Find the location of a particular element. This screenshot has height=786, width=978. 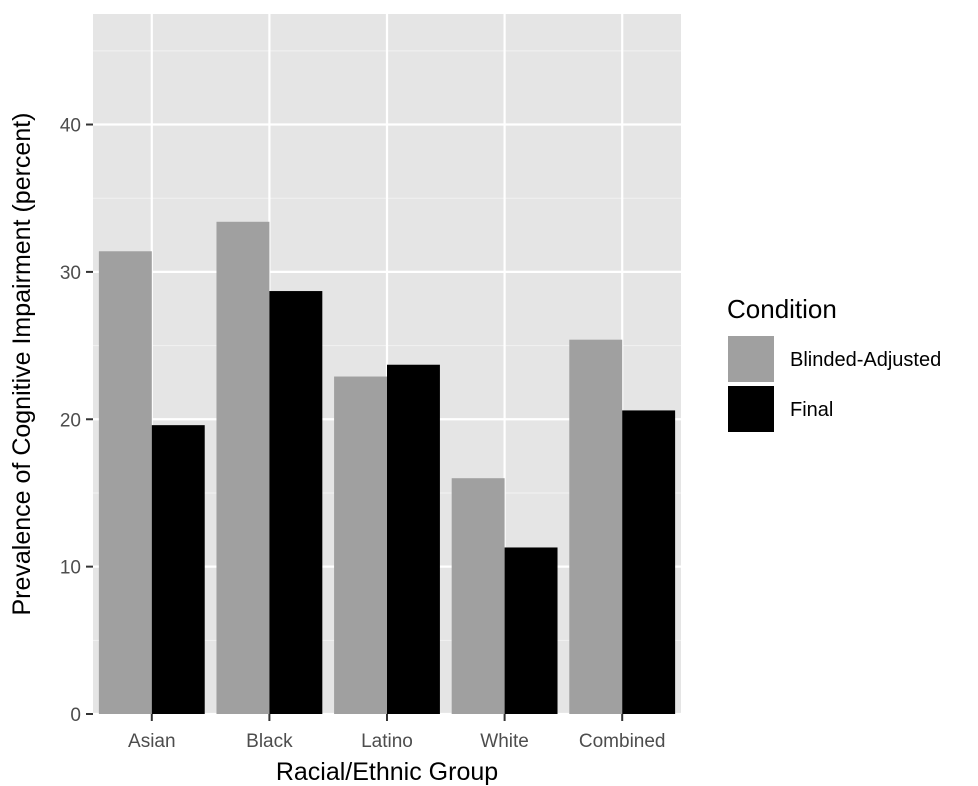

x-tick-label: Asian is located at coordinates (152, 741).